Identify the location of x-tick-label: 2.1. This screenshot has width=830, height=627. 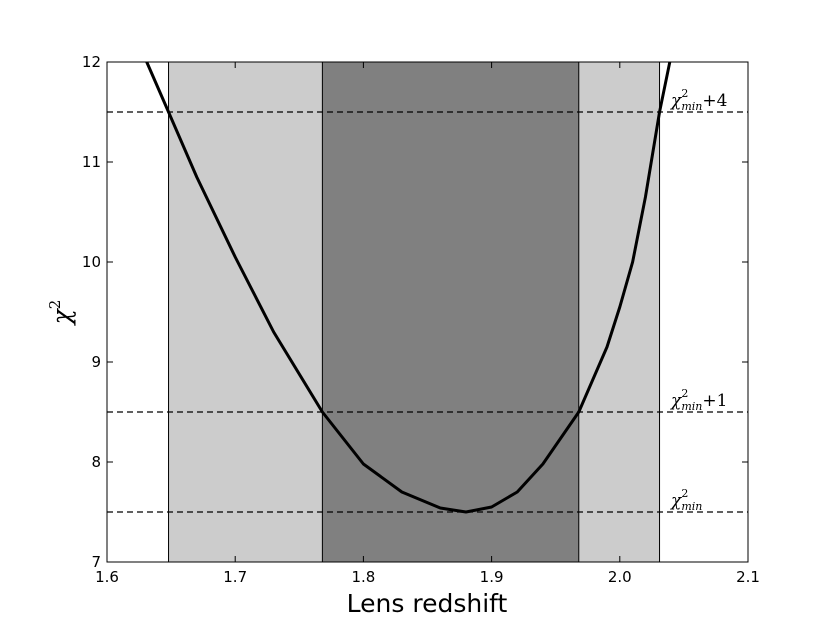
(748, 577).